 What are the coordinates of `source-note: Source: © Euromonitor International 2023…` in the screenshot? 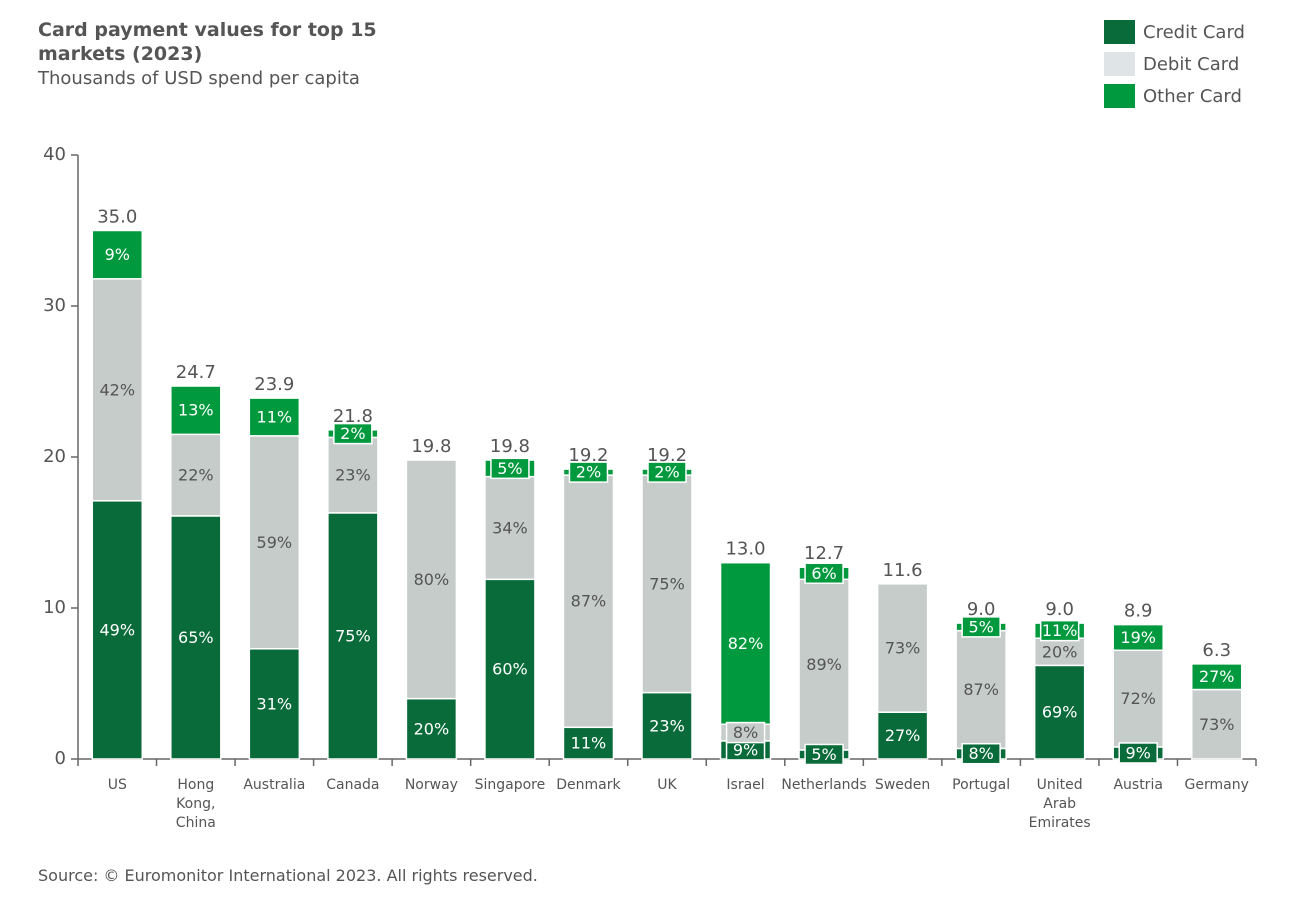 It's located at (288, 875).